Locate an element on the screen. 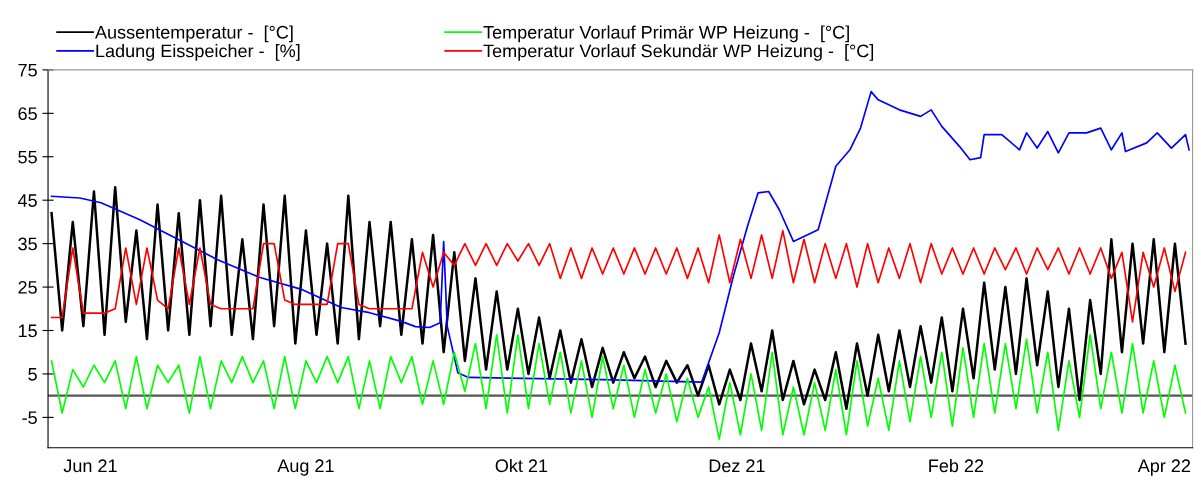 This screenshot has width=1201, height=482. legend-label: Aussentemperatur - [°C] is located at coordinates (194, 34).